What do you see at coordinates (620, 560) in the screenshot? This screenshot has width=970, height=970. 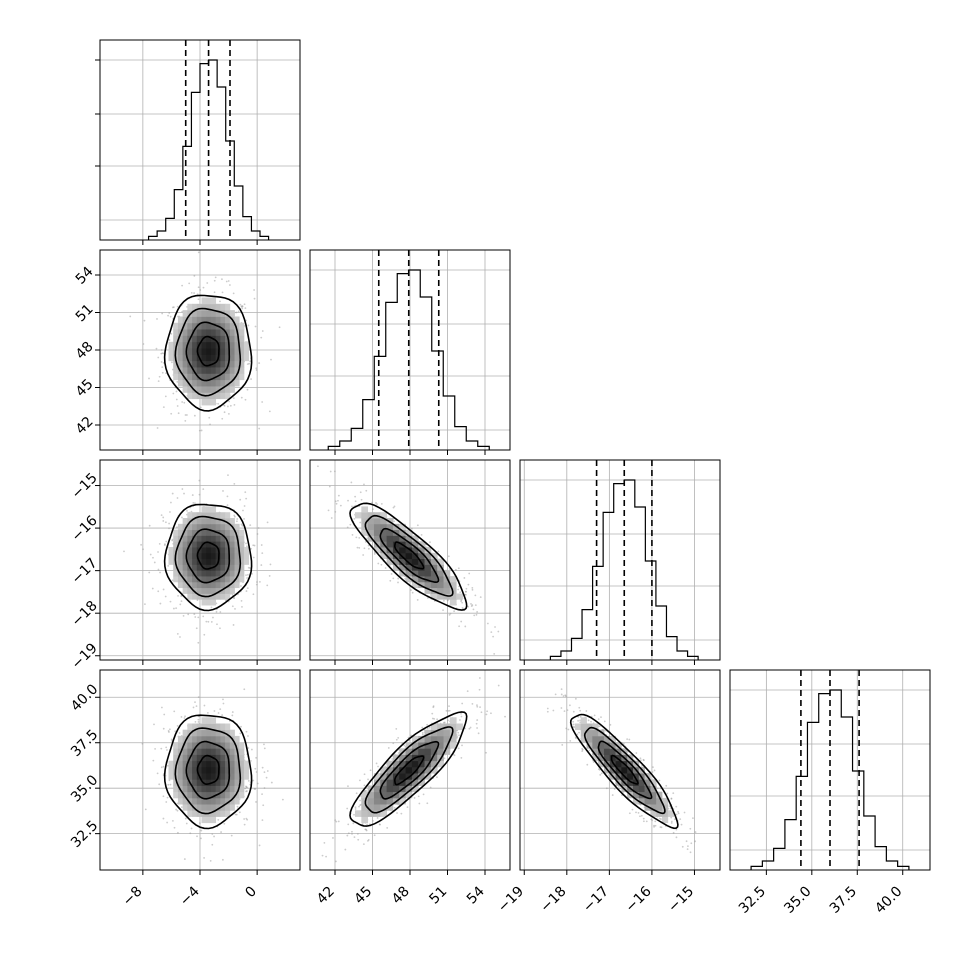 I see `panel-frame` at bounding box center [620, 560].